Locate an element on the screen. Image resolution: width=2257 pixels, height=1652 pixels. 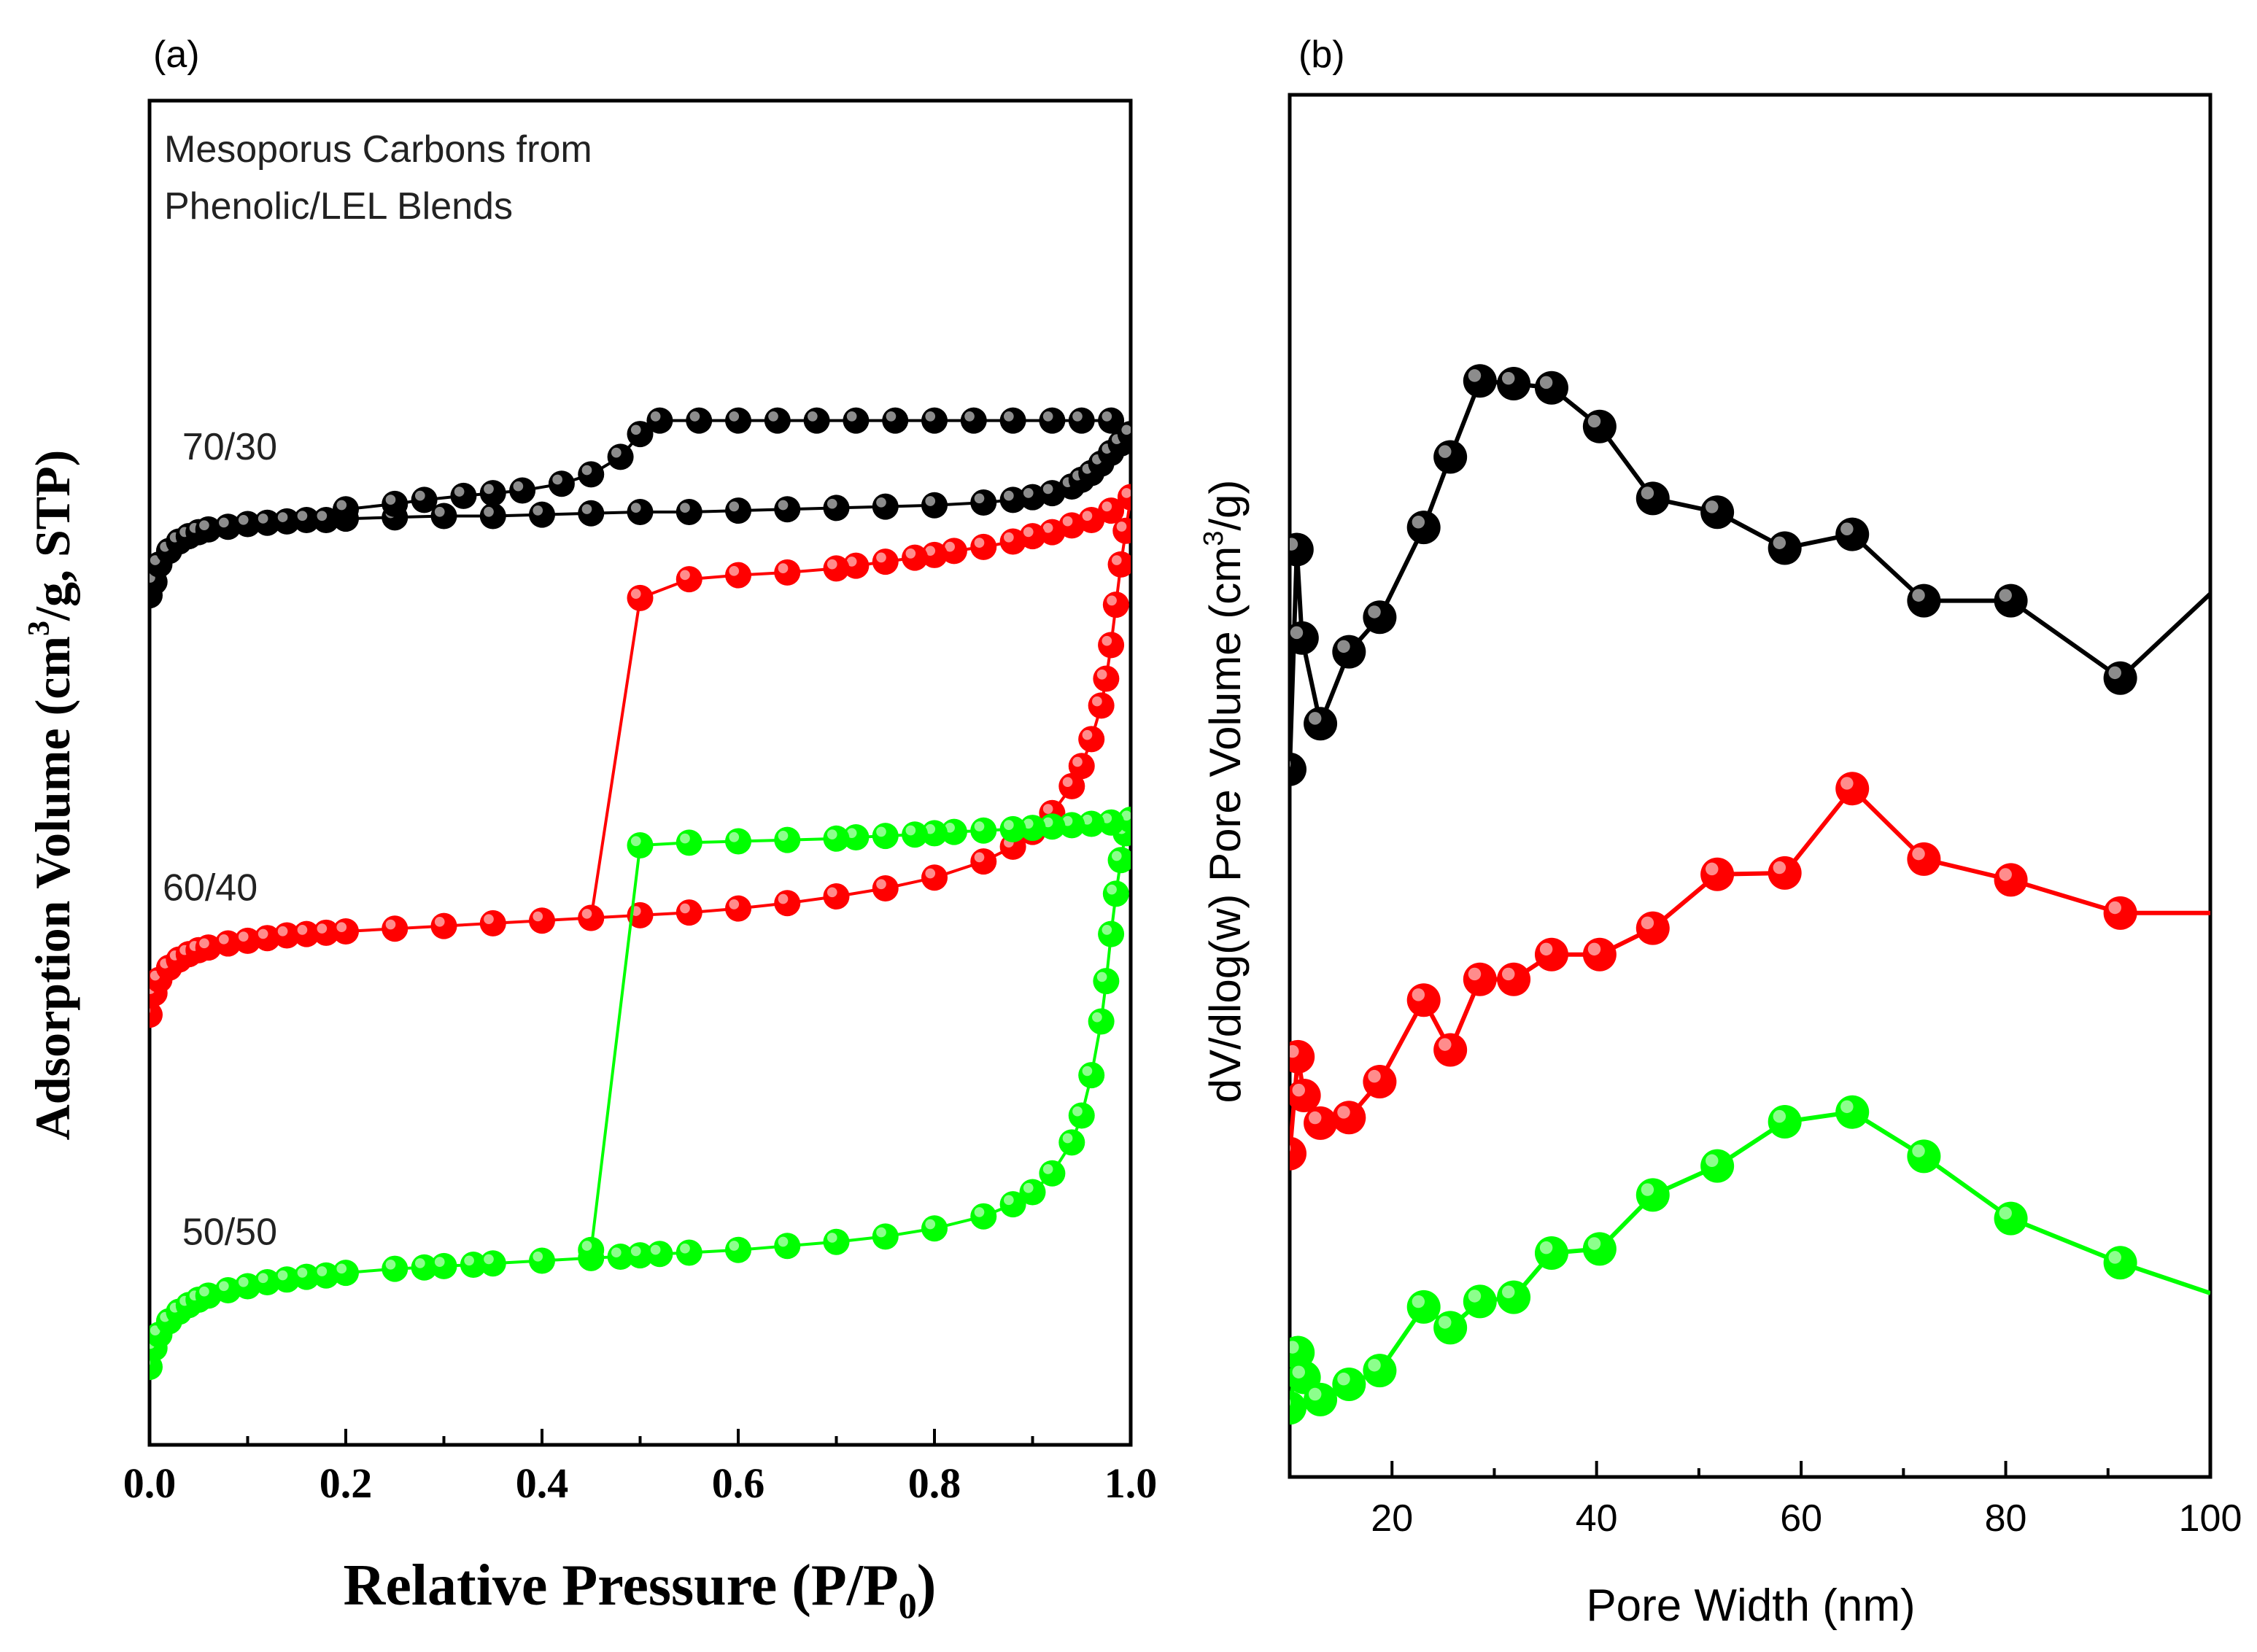
series-label-70-30: 70/30 is located at coordinates (229, 447).